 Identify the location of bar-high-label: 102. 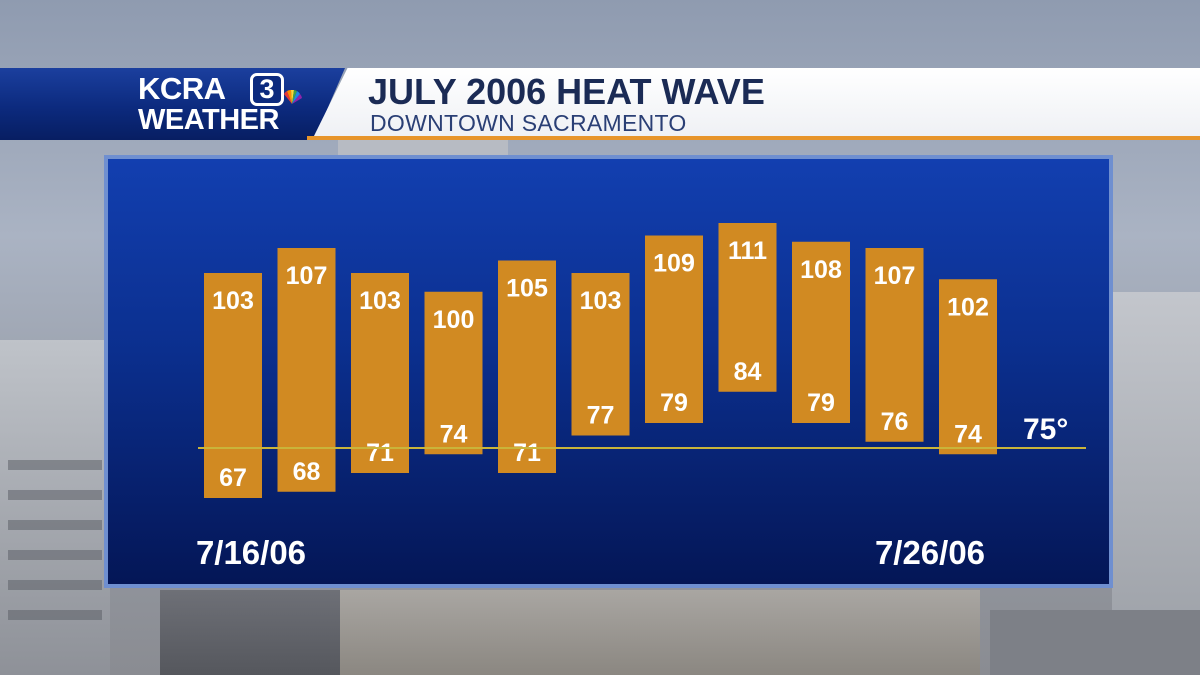
(968, 307).